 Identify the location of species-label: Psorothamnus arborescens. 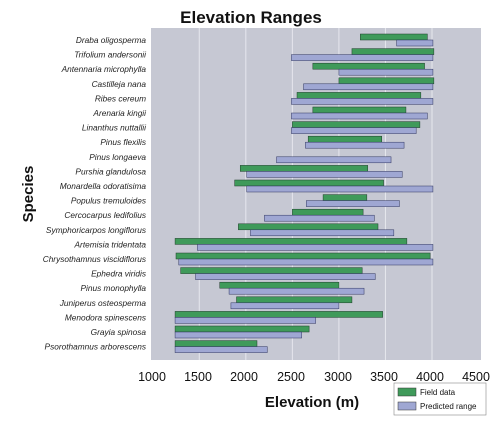
(95, 347).